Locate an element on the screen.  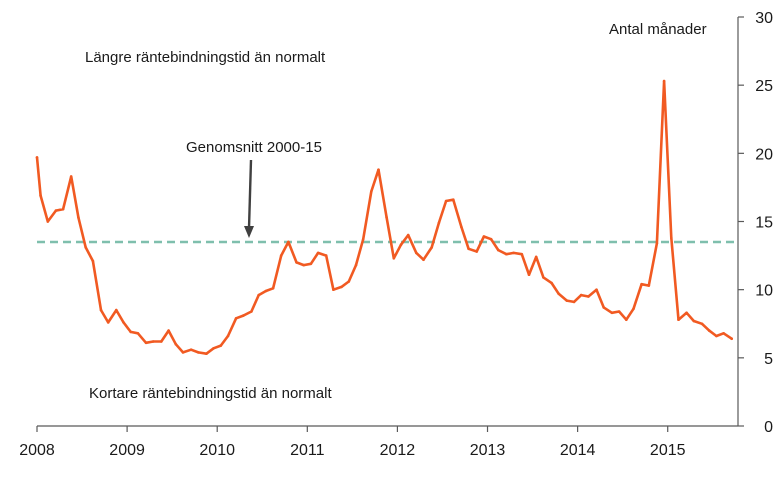
y-tick-label: 25 is located at coordinates (764, 86).